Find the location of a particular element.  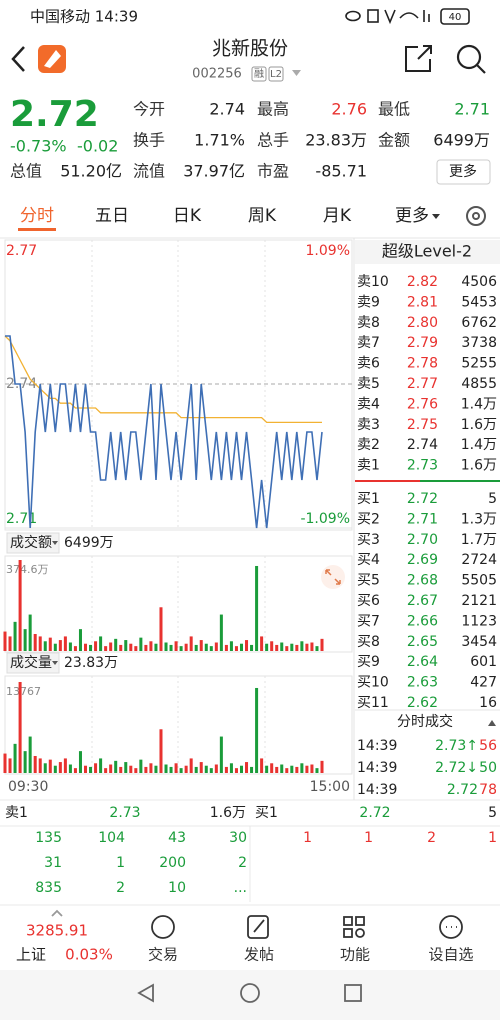

nav-item: 设自选 is located at coordinates (450, 955).